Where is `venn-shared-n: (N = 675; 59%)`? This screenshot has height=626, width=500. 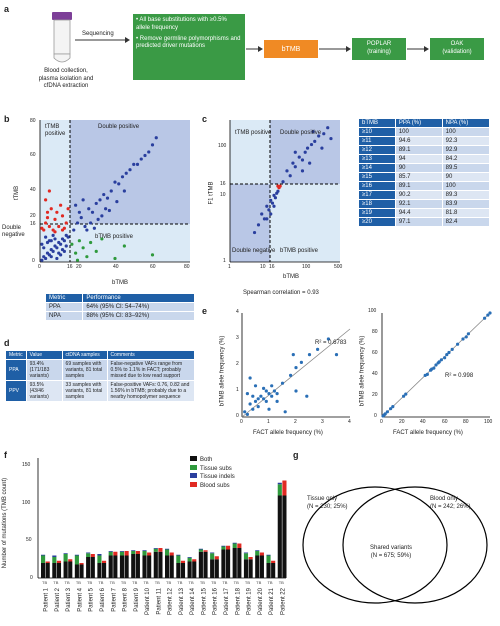 venn-shared-n: (N = 675; 59%) is located at coordinates (391, 555).